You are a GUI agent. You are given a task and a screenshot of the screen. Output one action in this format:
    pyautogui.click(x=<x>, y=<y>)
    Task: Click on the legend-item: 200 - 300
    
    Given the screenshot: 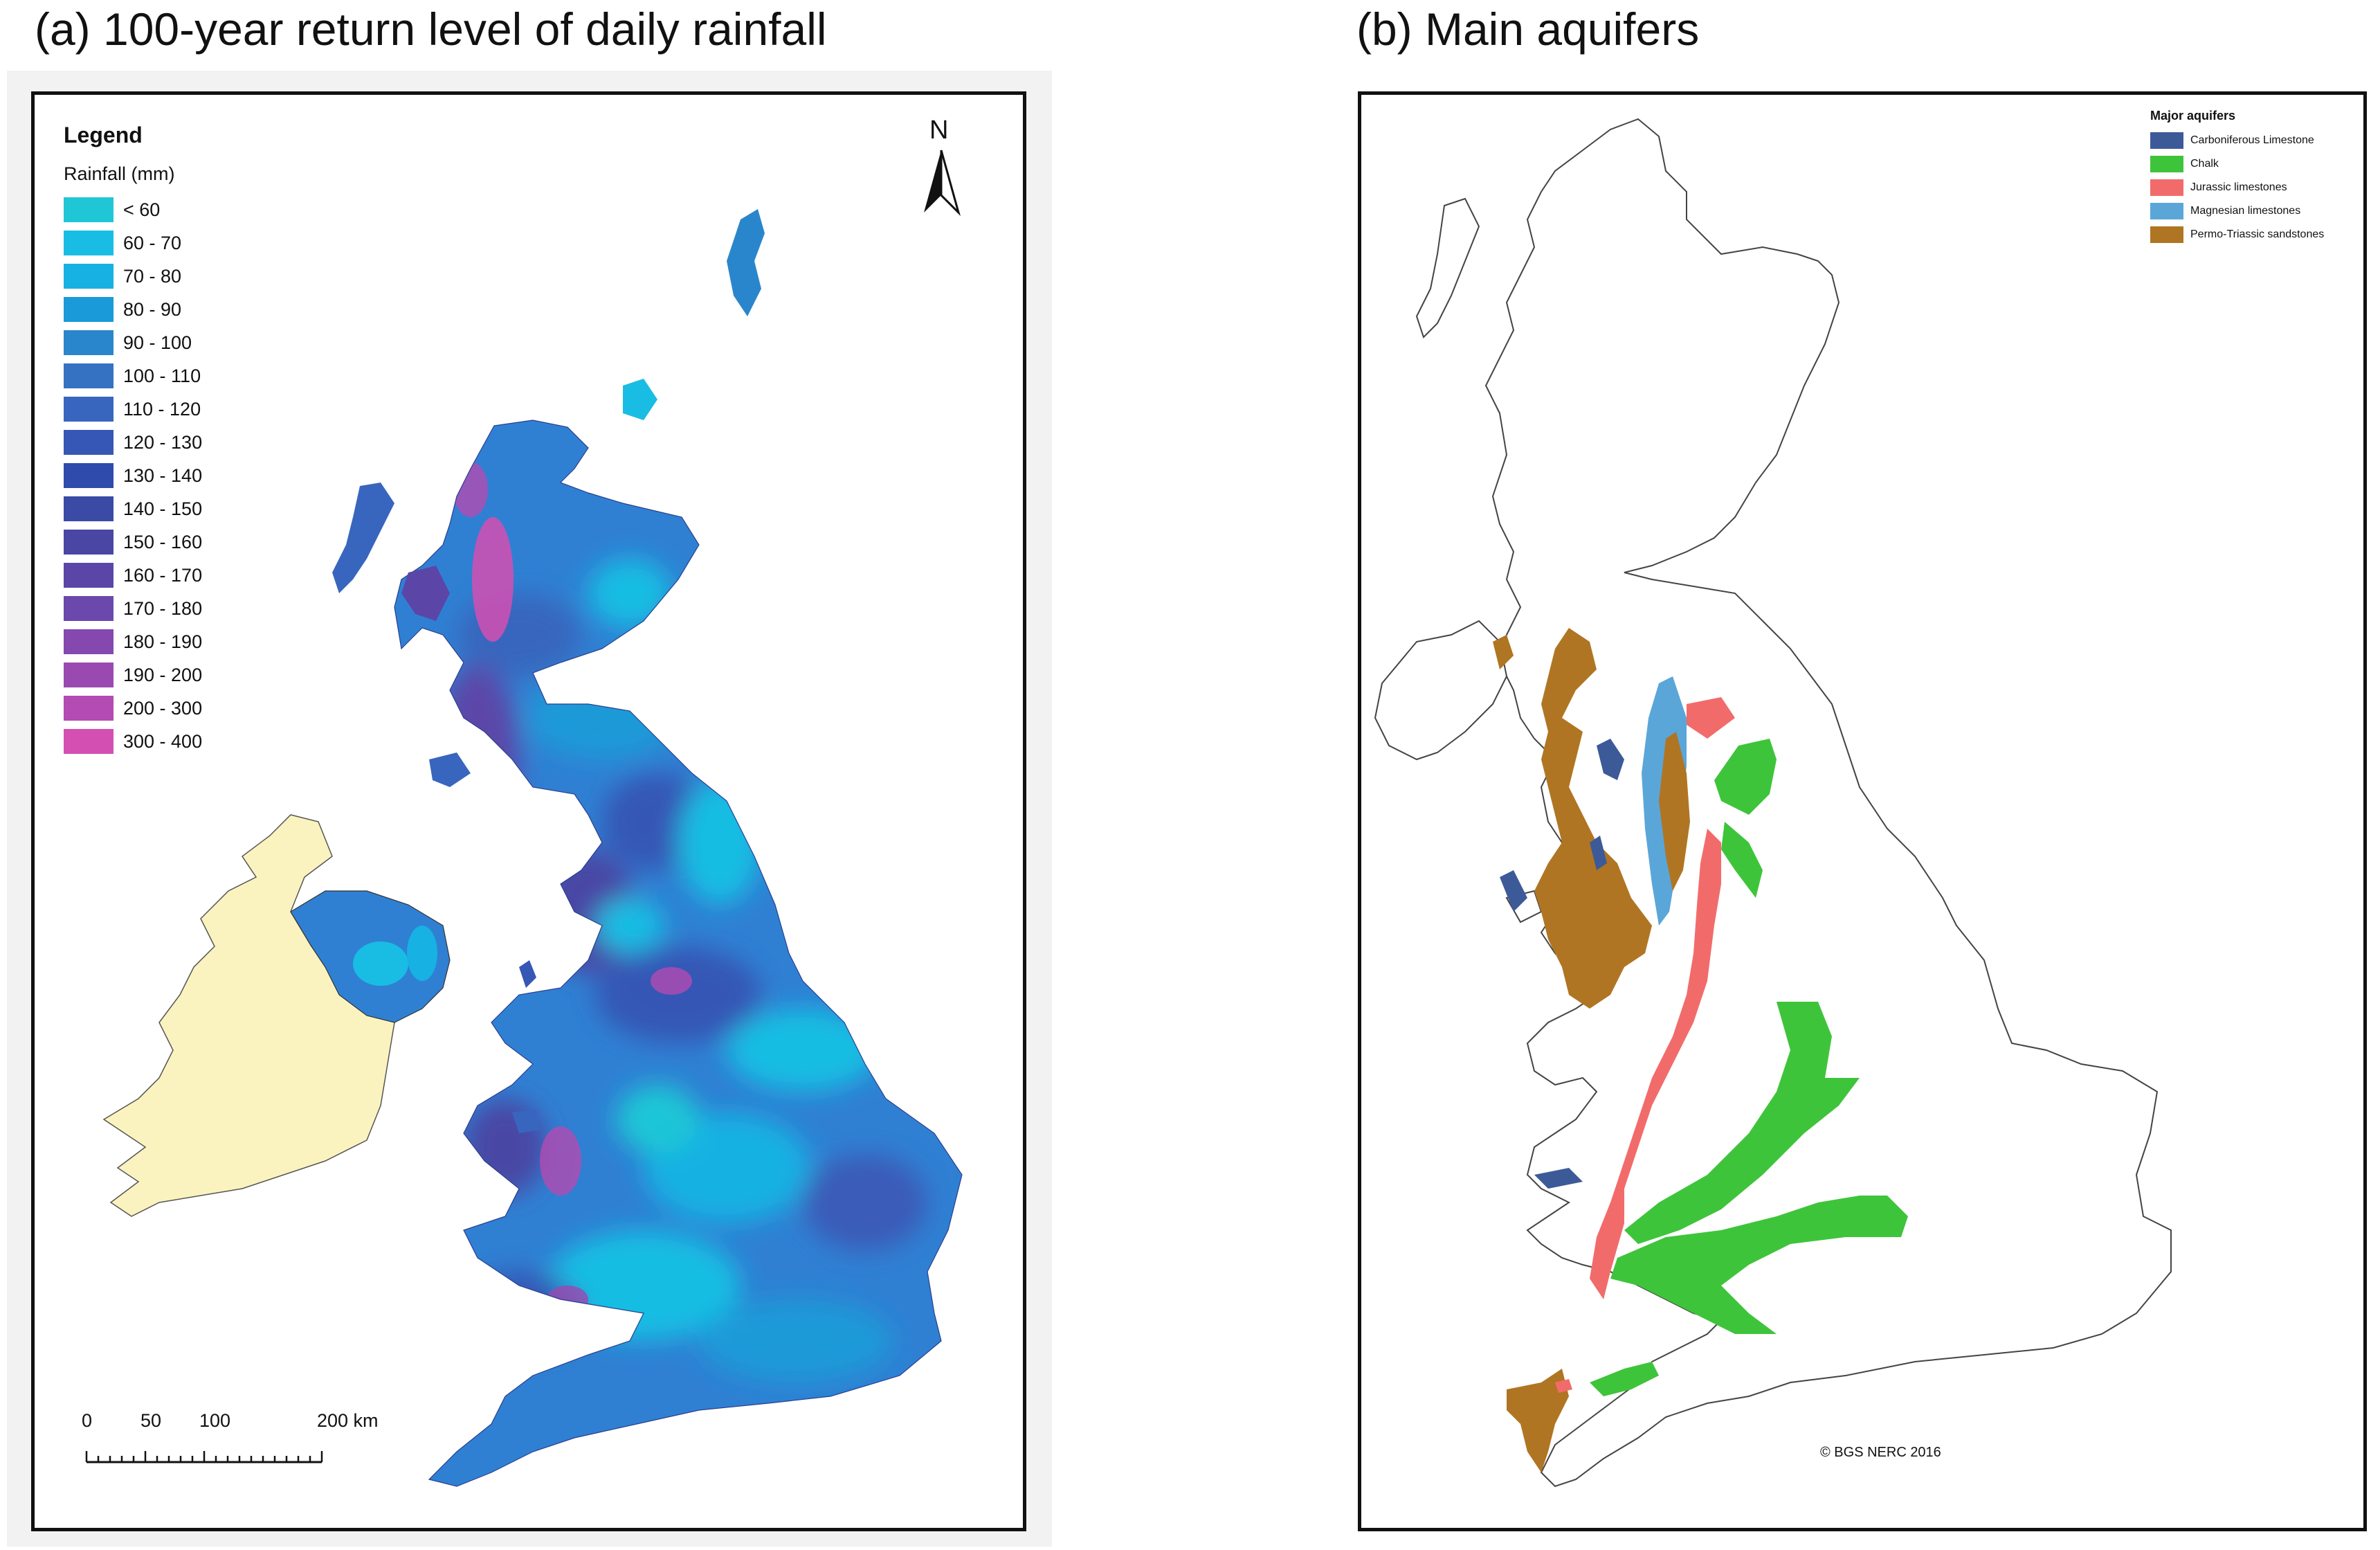 What is the action you would take?
    pyautogui.click(x=133, y=709)
    